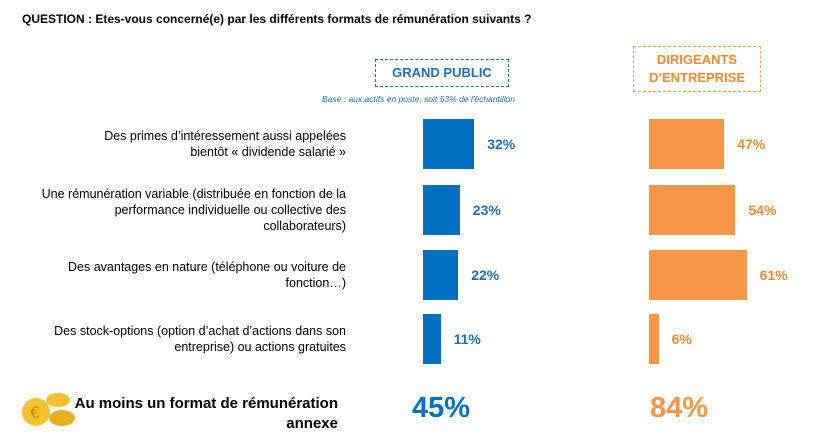 The height and width of the screenshot is (446, 833). I want to click on coins-euro-icon: €, so click(48, 409).